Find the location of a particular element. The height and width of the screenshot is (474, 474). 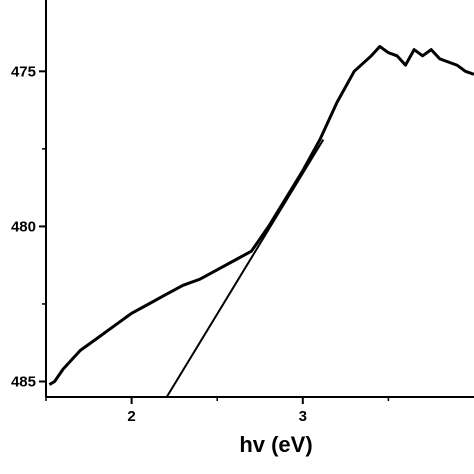

x-tick-label: 2 is located at coordinates (131, 416).